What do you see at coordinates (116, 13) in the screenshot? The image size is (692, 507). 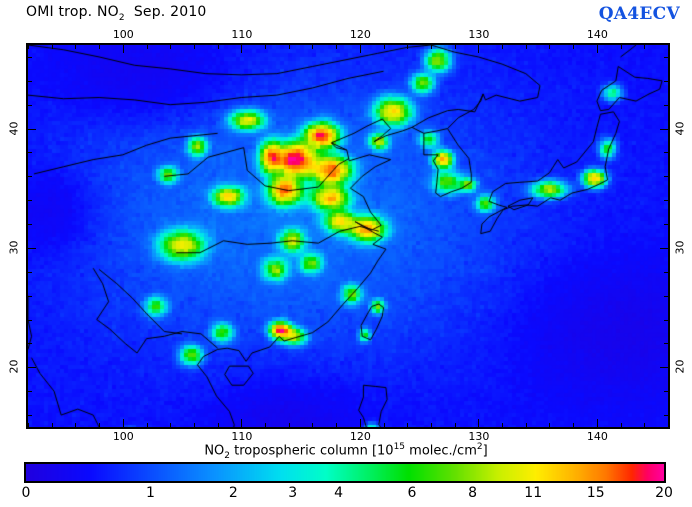 I see `page-title: OMI trop. NO2 Sep. 2010` at bounding box center [116, 13].